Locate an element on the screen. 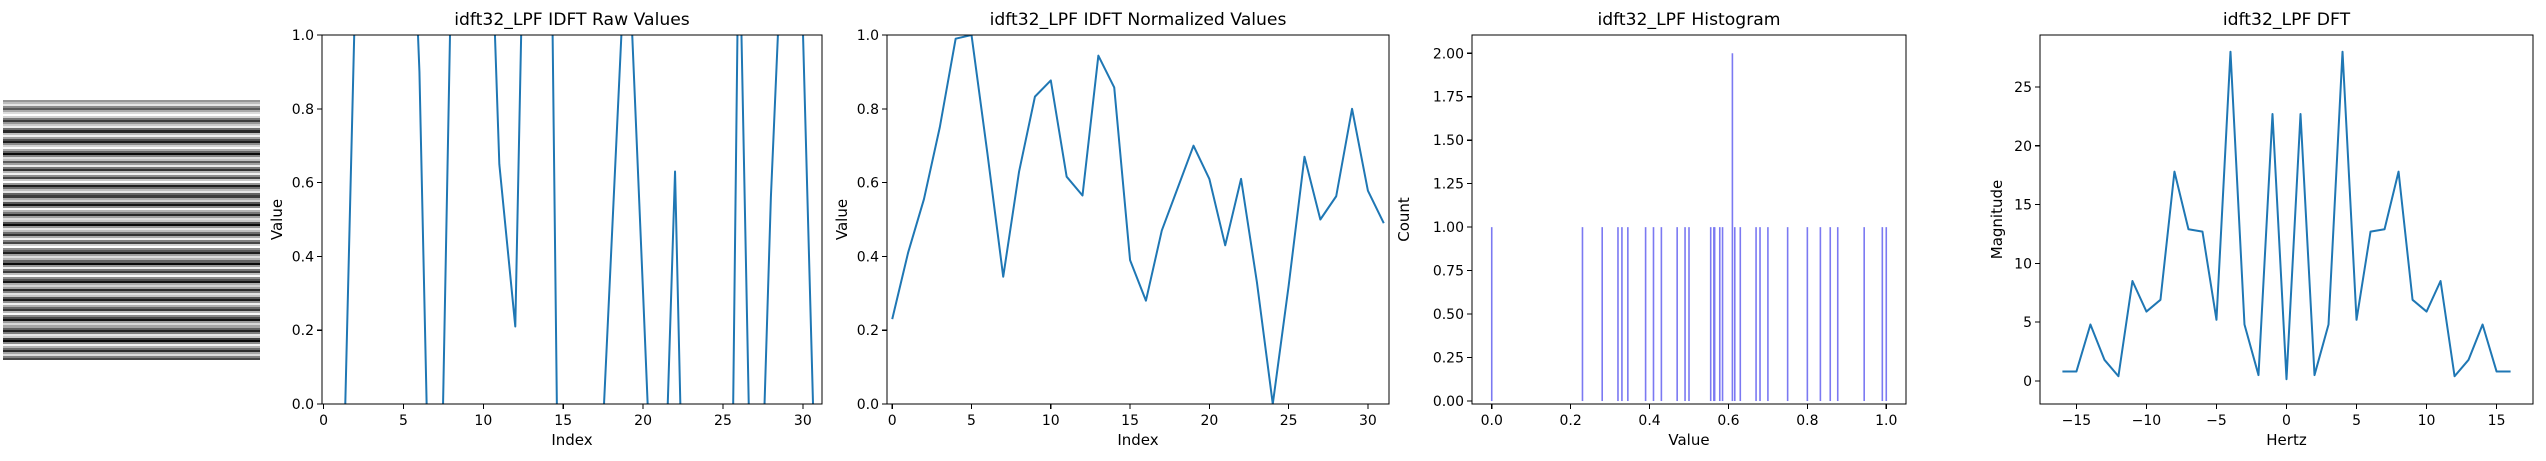 The image size is (2546, 461). y-tick-label: 1.25 is located at coordinates (1448, 185).